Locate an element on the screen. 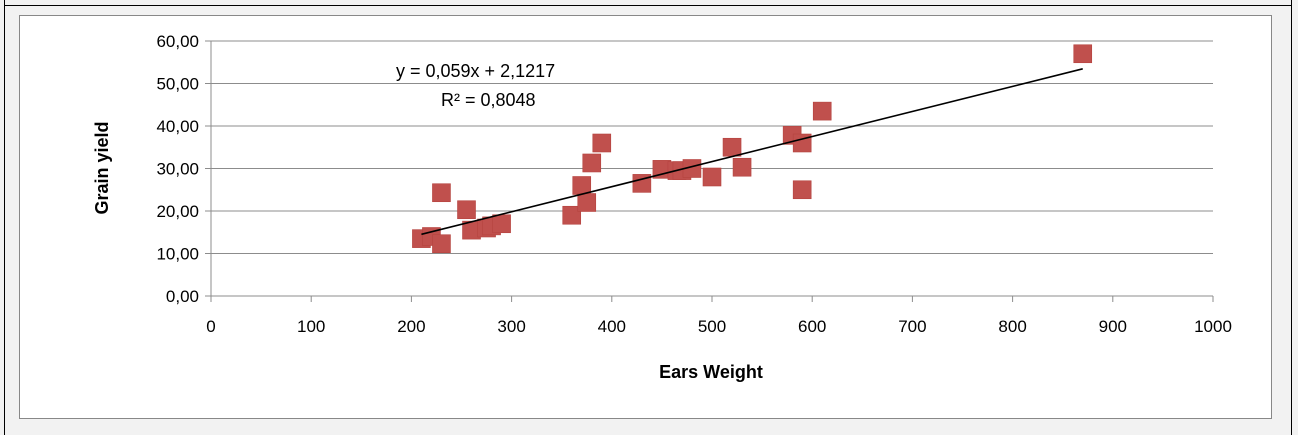 This screenshot has height=435, width=1298. x-tick-label: 600 is located at coordinates (812, 326).